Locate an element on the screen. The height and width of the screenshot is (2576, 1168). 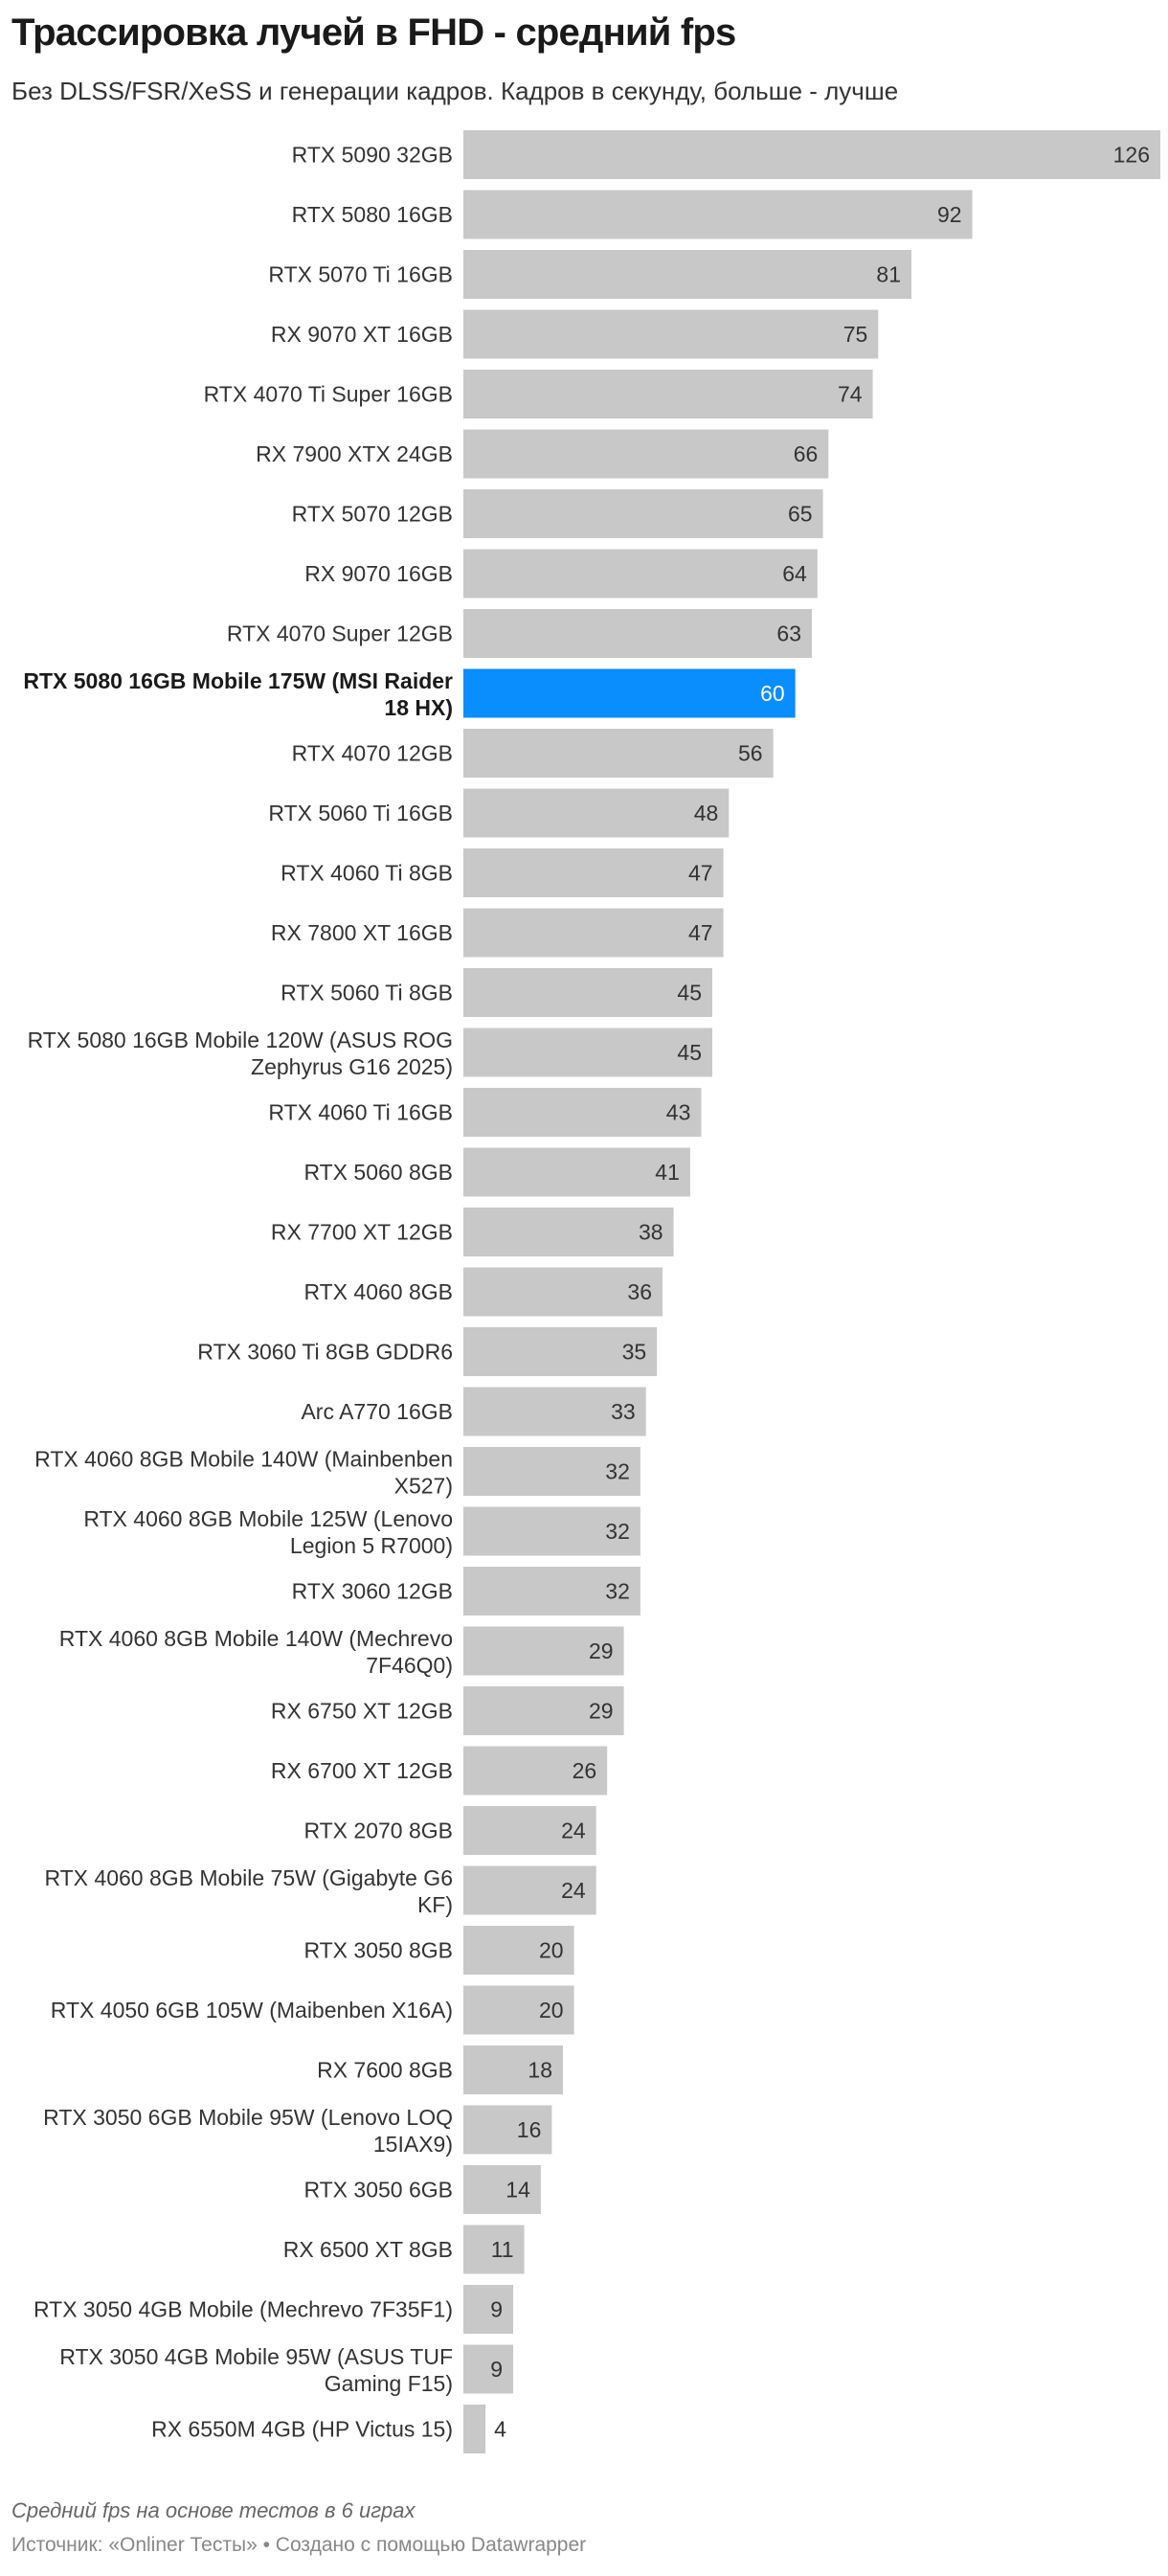
value-label: 126 is located at coordinates (1131, 155).